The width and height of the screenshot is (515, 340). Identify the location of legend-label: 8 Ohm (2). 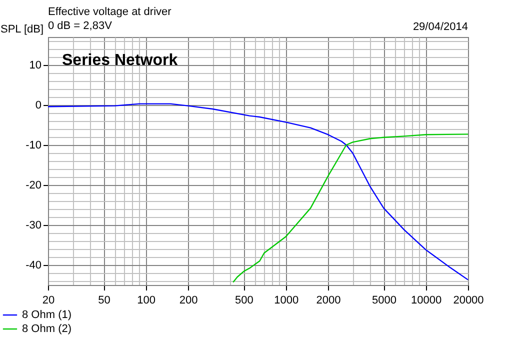
(47, 329).